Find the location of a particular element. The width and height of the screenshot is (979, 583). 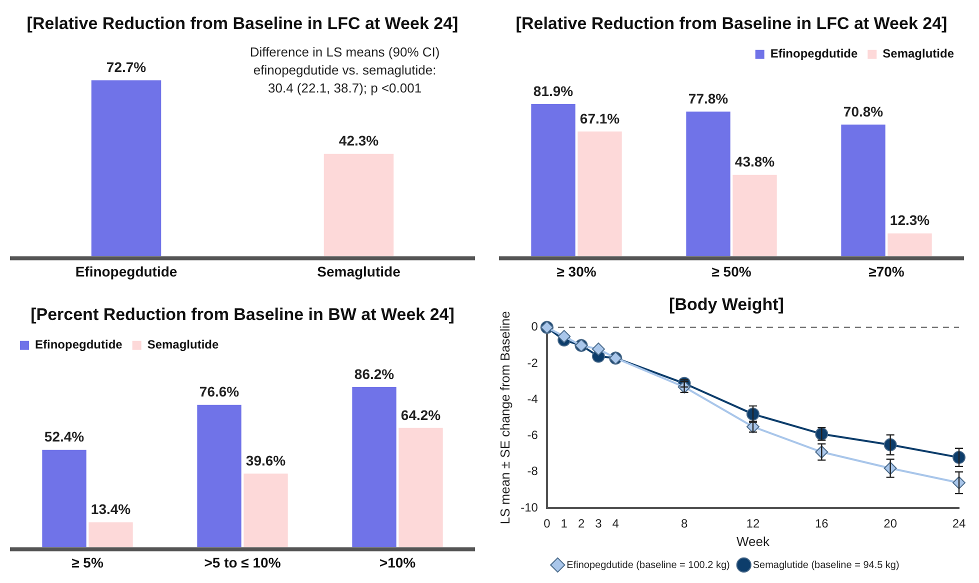

data-label: 12.3% is located at coordinates (910, 220).